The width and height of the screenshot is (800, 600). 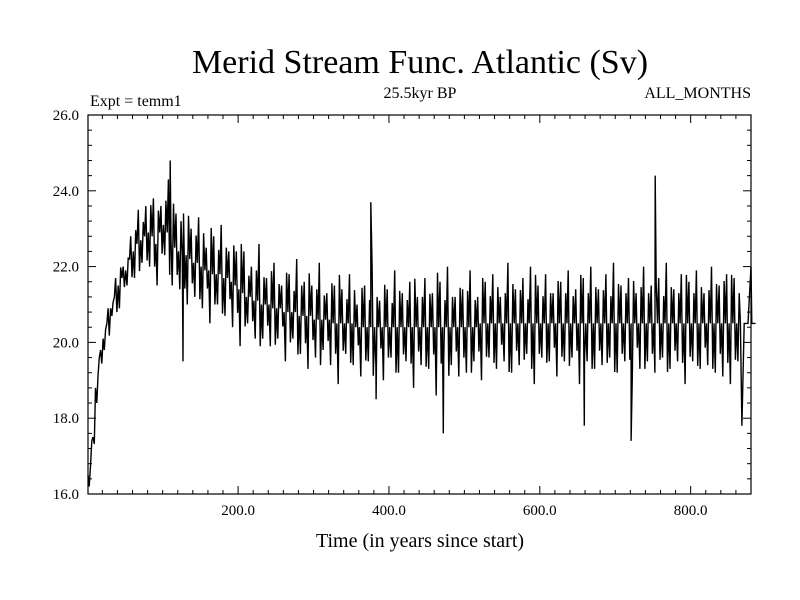 I want to click on chart-title: Merid Stream Func. Atlantic (Sv), so click(x=420, y=62).